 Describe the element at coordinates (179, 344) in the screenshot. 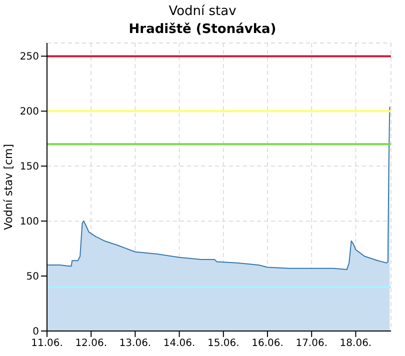

I see `x-tick-label: 14.06.` at that location.